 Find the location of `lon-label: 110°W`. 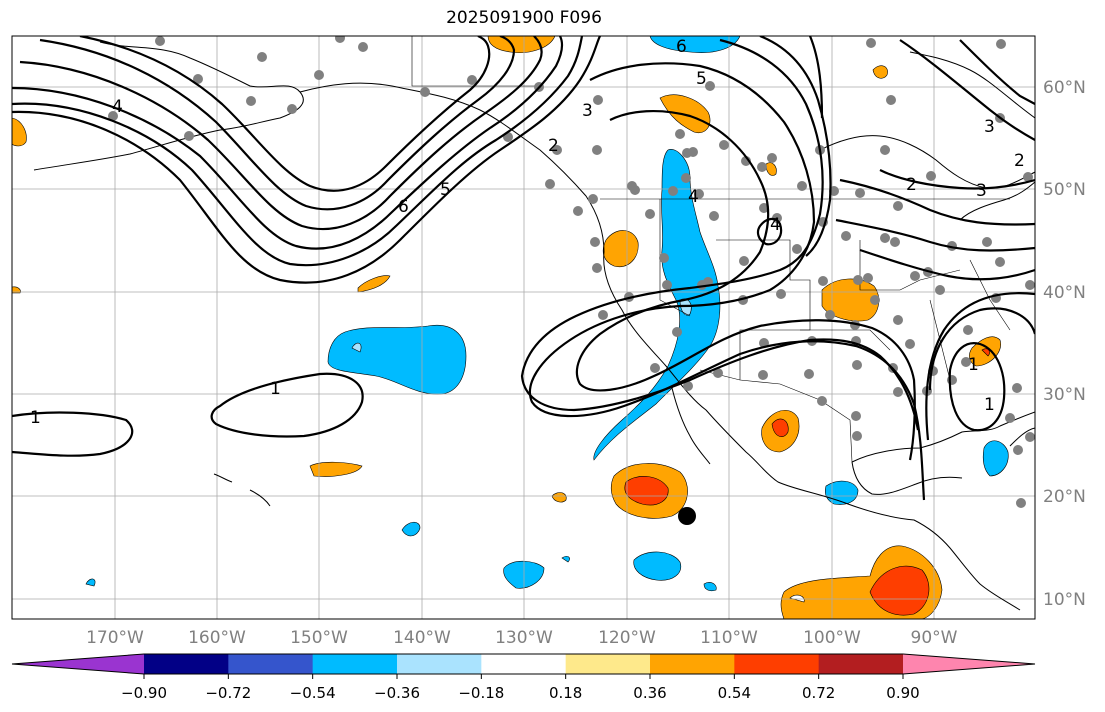

lon-label: 110°W is located at coordinates (729, 638).